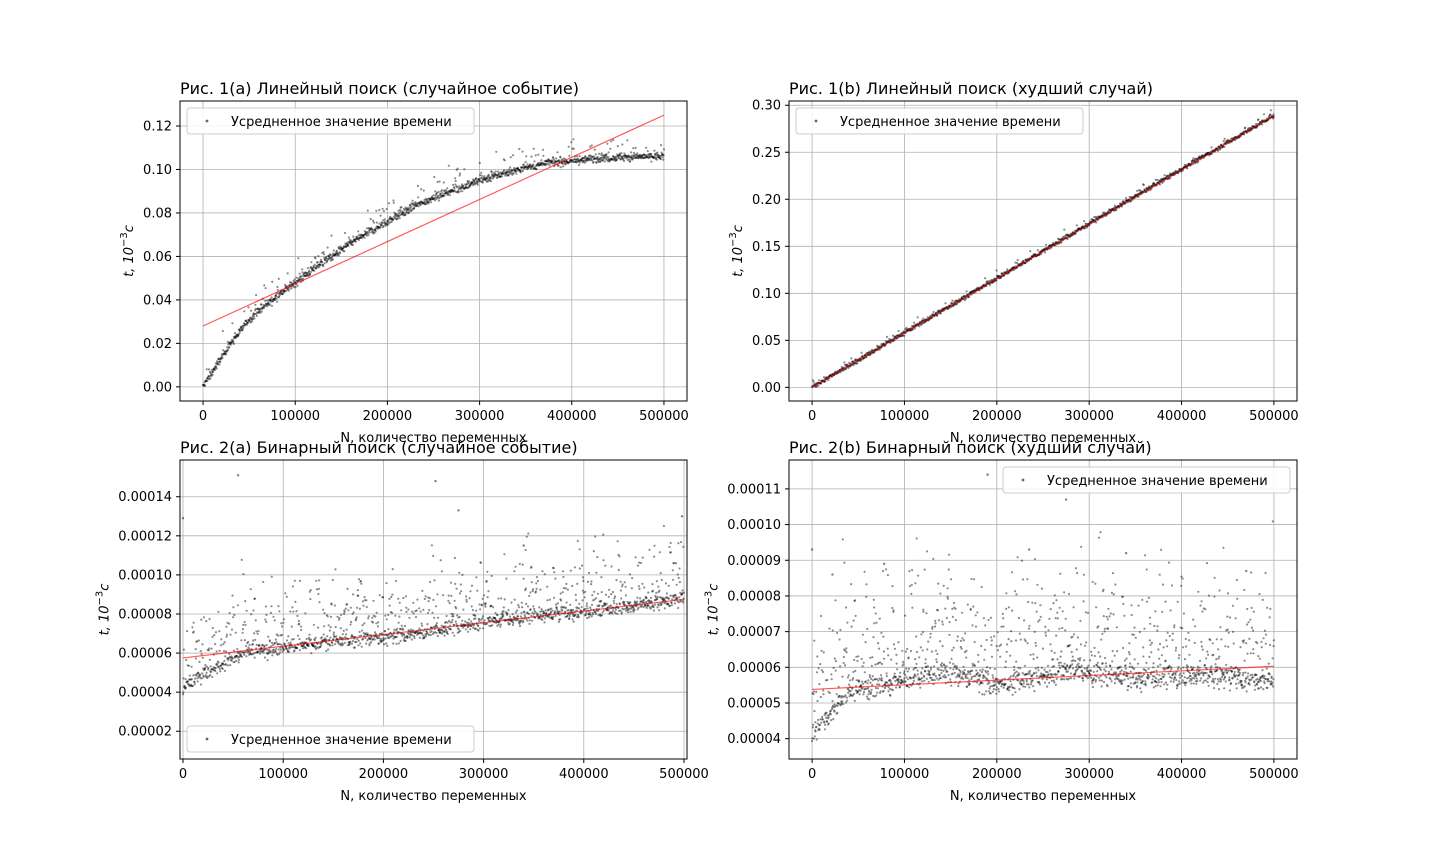 The width and height of the screenshot is (1440, 853). I want to click on legend-label: Усредненное значение времени, so click(950, 122).